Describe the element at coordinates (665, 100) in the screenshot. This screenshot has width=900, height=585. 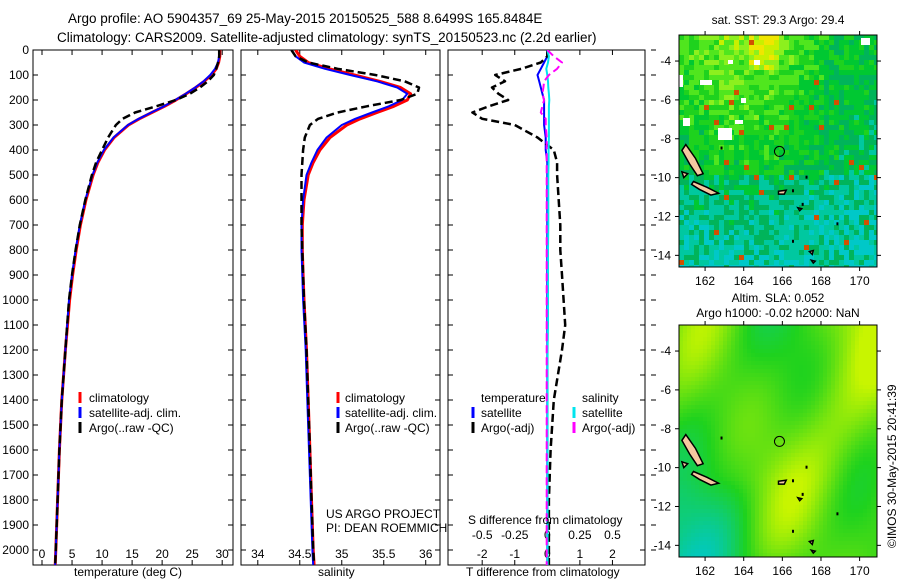
I see `latitude-tick-label: -6` at that location.